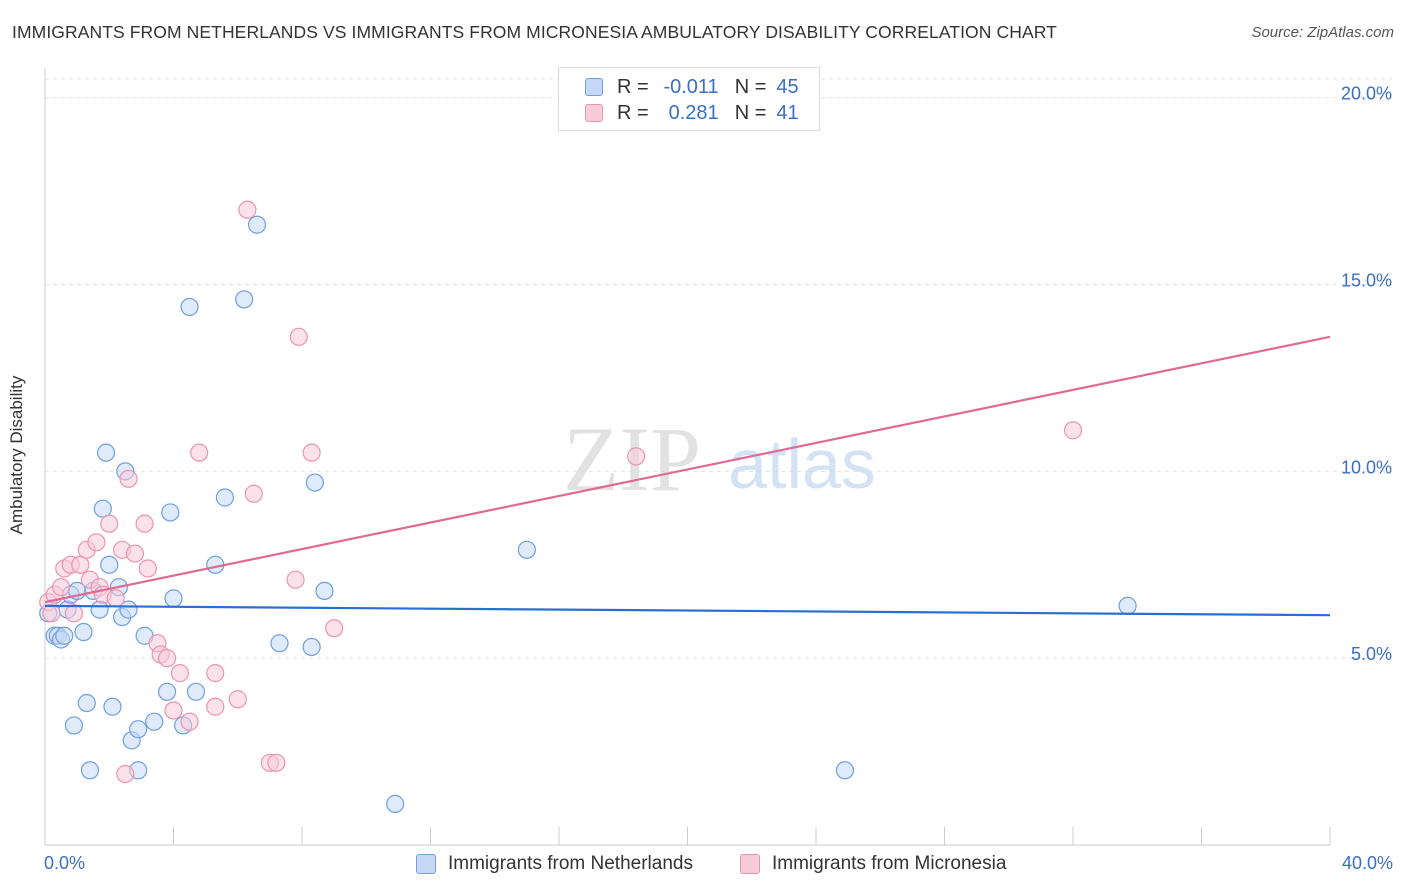 The width and height of the screenshot is (1406, 892). I want to click on y-tick-label: 15.0%, so click(1366, 281).